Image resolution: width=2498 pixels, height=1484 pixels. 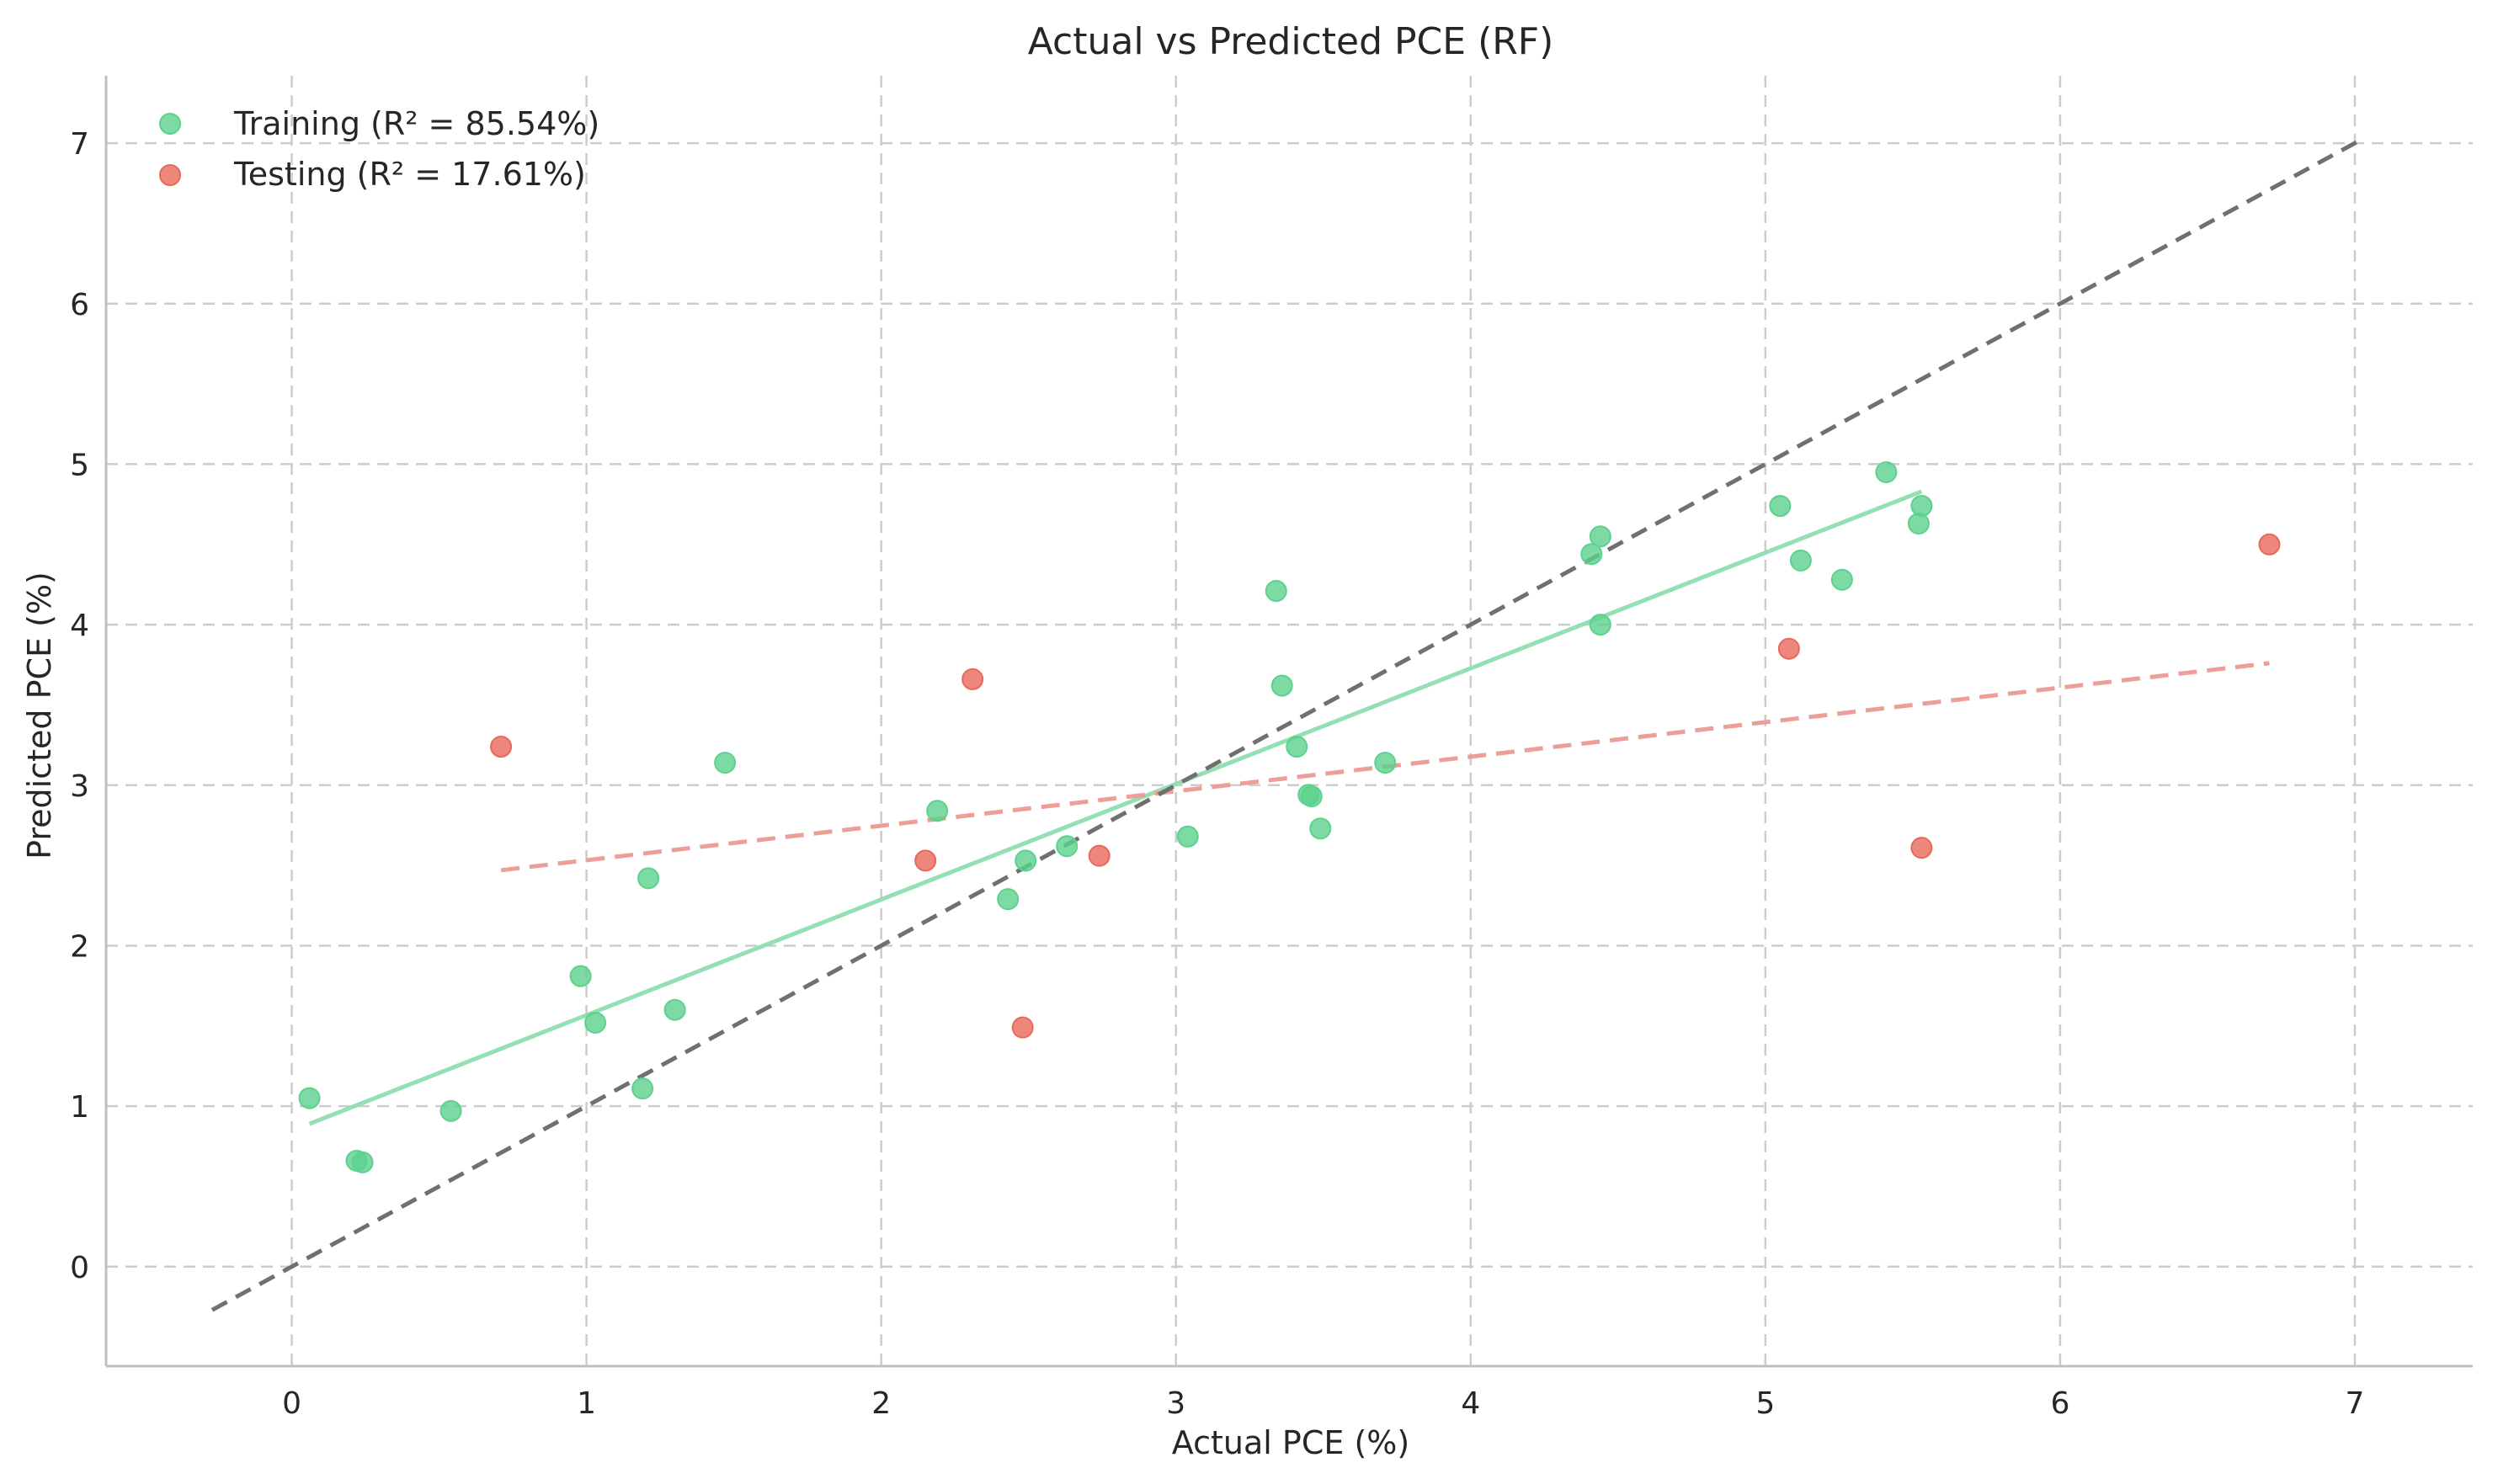 I want to click on y-tick-label: 5, so click(x=79, y=465).